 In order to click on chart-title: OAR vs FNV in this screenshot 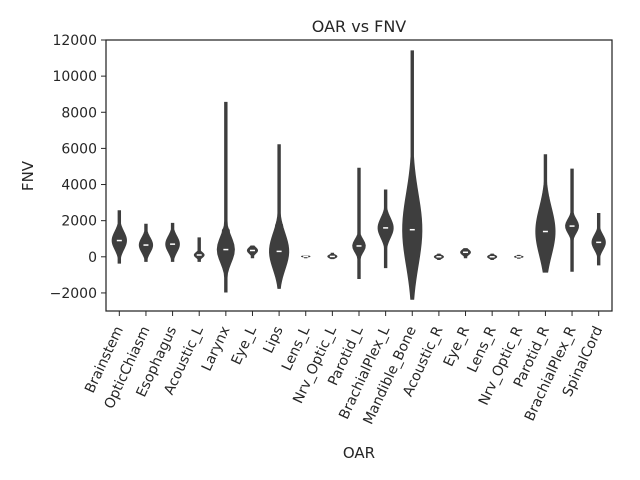, I will do `click(359, 26)`.